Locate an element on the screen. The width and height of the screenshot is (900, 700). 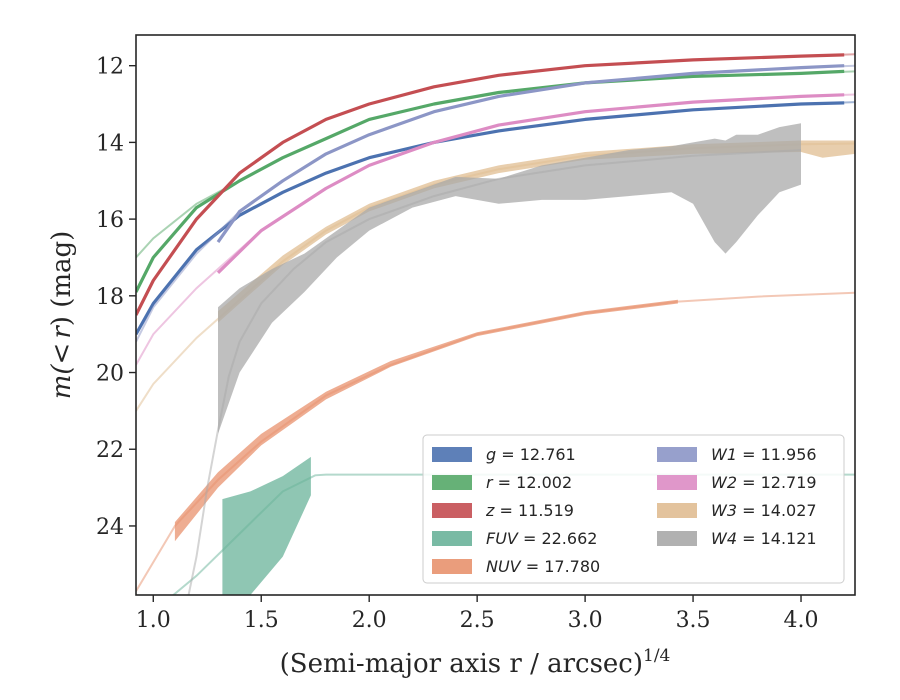
legend-swatch-w1 is located at coordinates (677, 454).